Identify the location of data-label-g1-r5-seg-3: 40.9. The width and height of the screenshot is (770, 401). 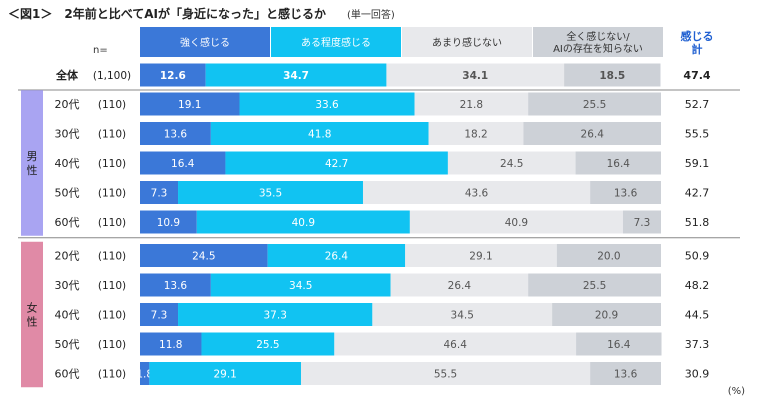
(516, 223).